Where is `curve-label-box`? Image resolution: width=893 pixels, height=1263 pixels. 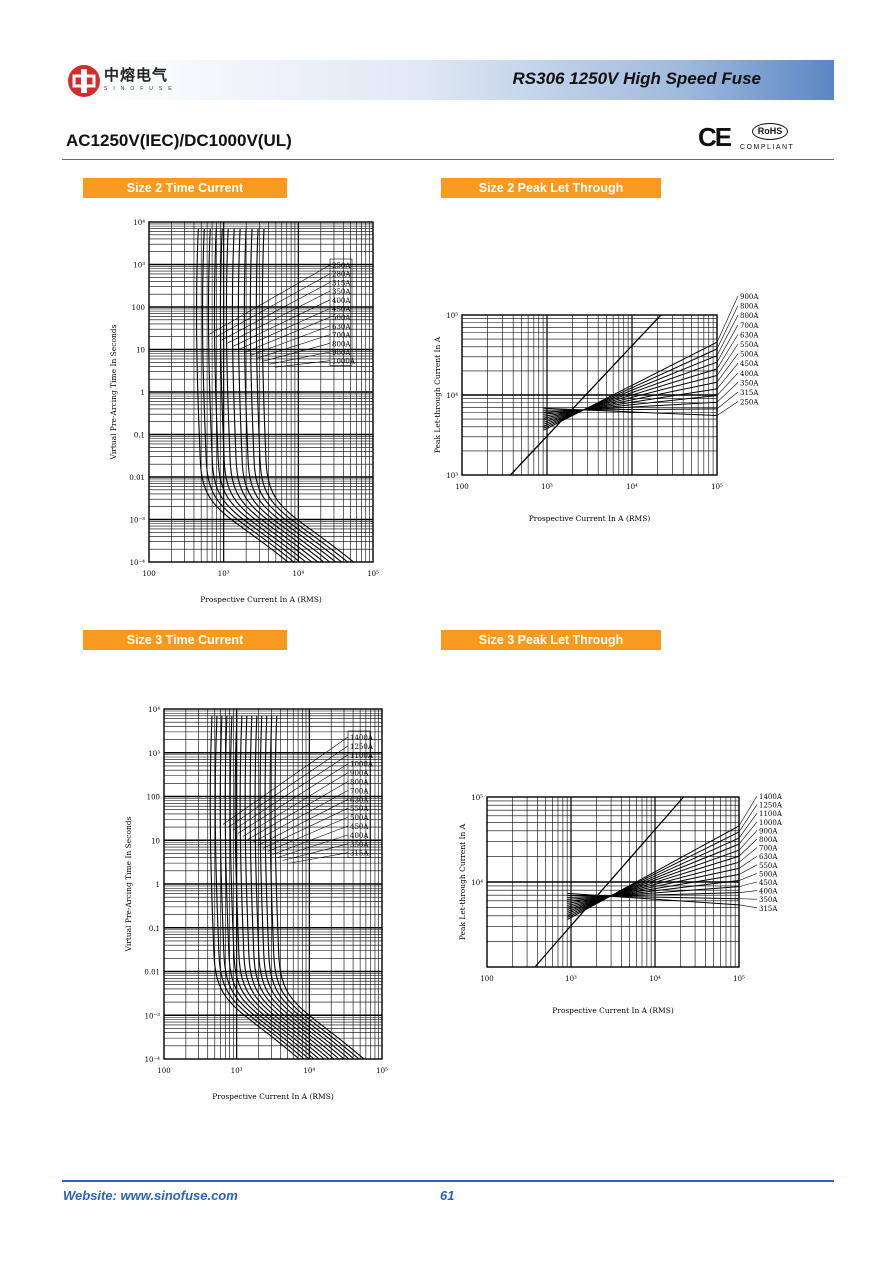 curve-label-box is located at coordinates (341, 312).